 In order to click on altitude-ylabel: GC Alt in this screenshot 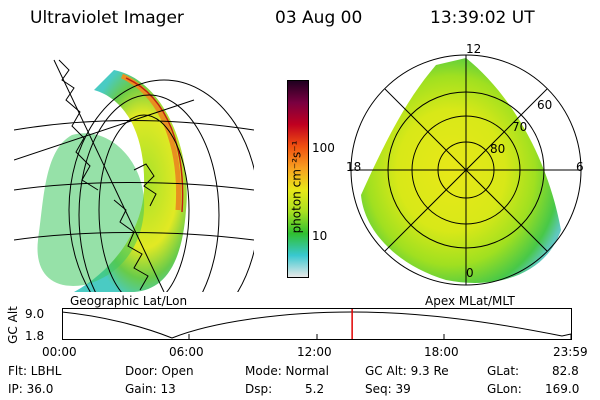, I will do `click(12, 325)`.